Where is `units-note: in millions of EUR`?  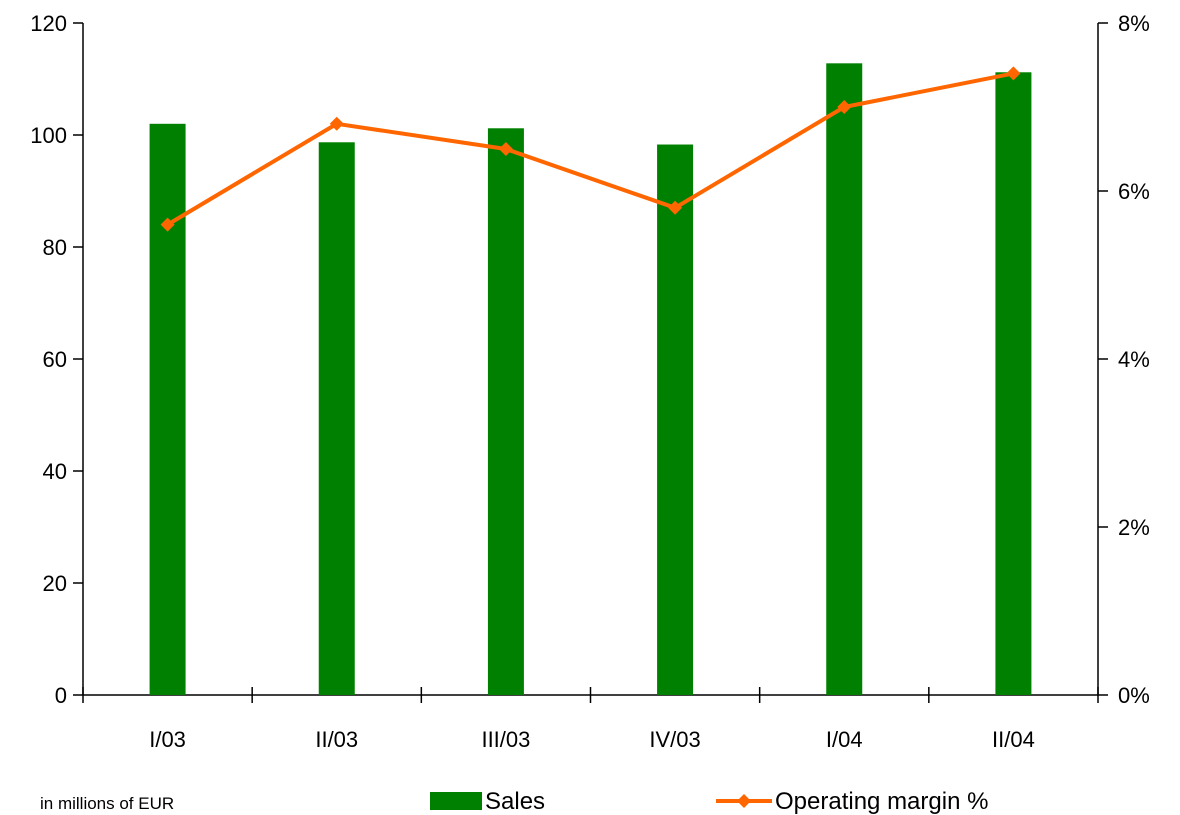
units-note: in millions of EUR is located at coordinates (107, 803).